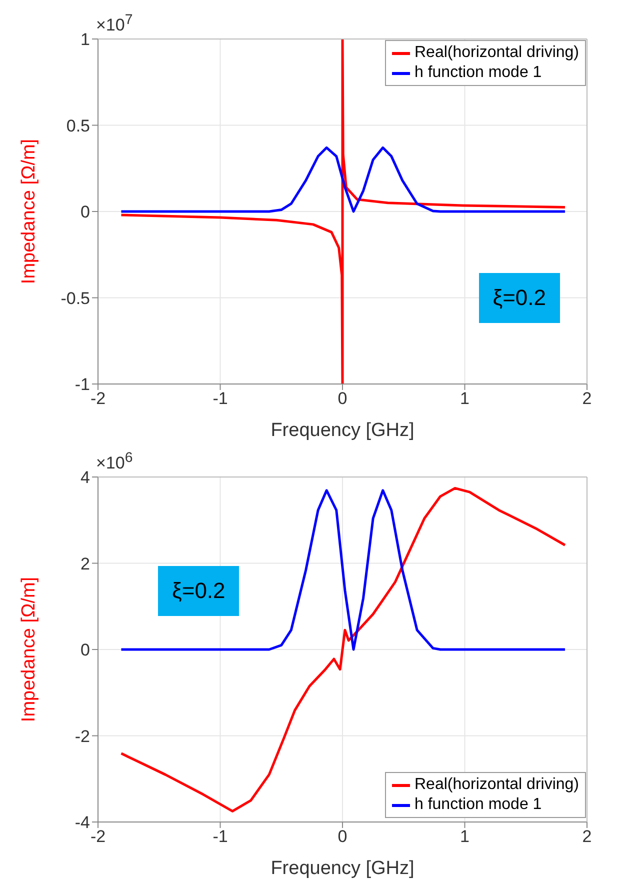 This screenshot has width=617, height=892. I want to click on y-tick-label: -2, so click(82, 736).